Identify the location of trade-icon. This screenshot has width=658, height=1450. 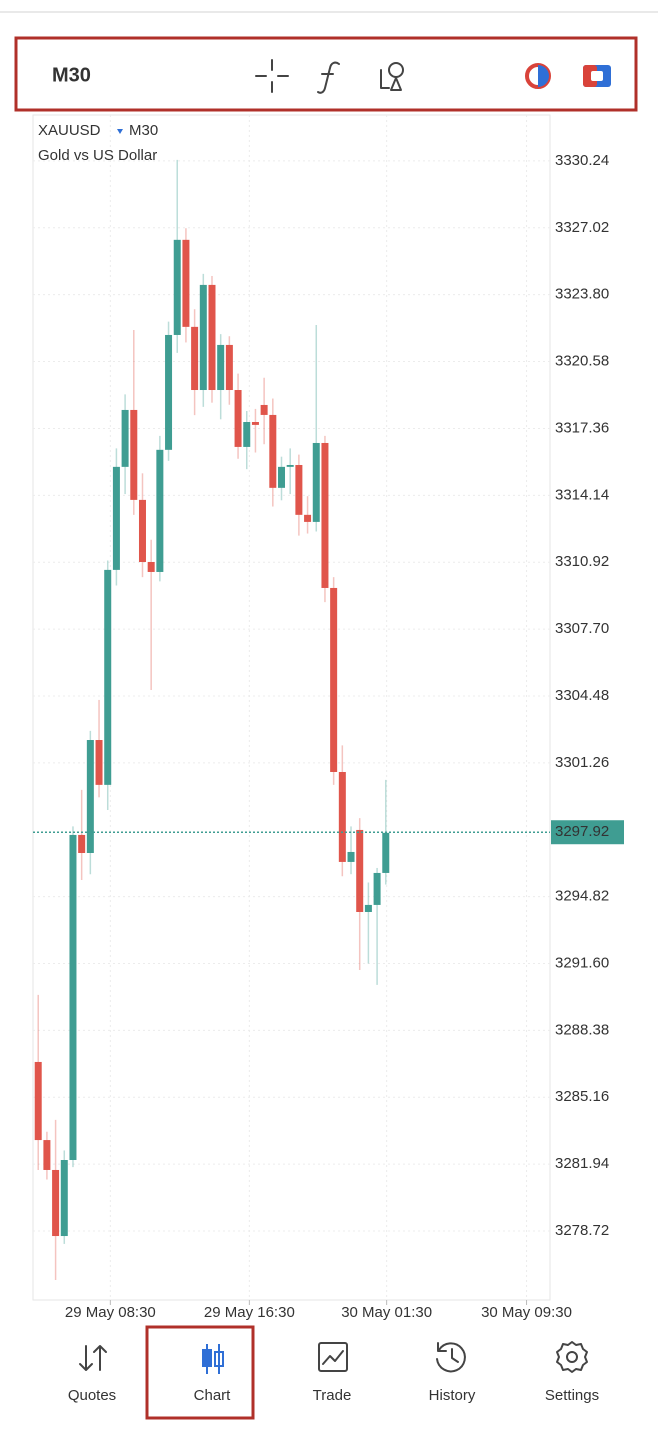
(538, 76).